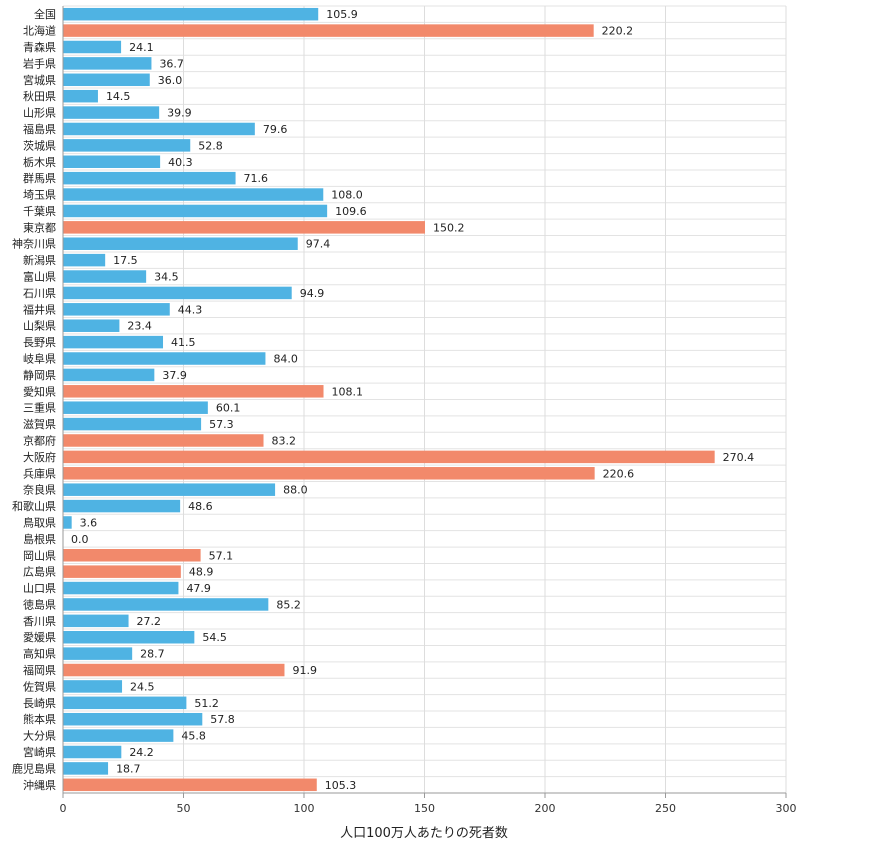 This screenshot has height=848, width=886. What do you see at coordinates (39, 145) in the screenshot?
I see `category-label: 茨城県` at bounding box center [39, 145].